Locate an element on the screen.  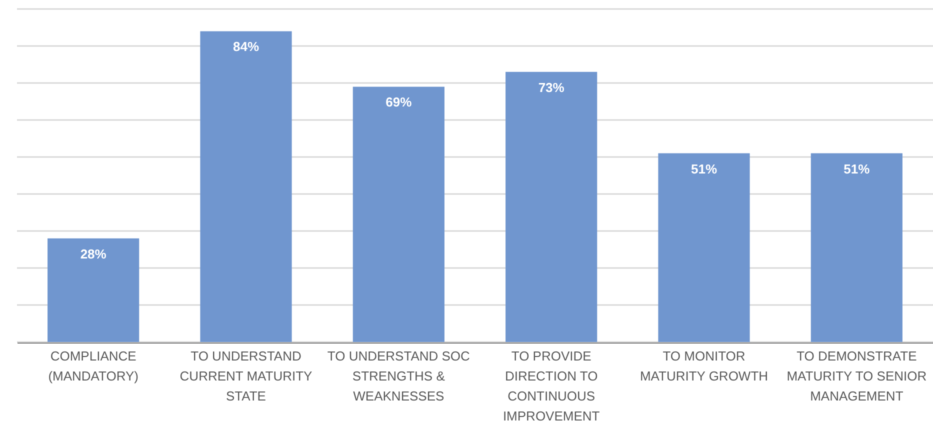
x-tick-label: TO DEMONSTRATE MATURITY TO SENIOR MANAGEMENT is located at coordinates (856, 376).